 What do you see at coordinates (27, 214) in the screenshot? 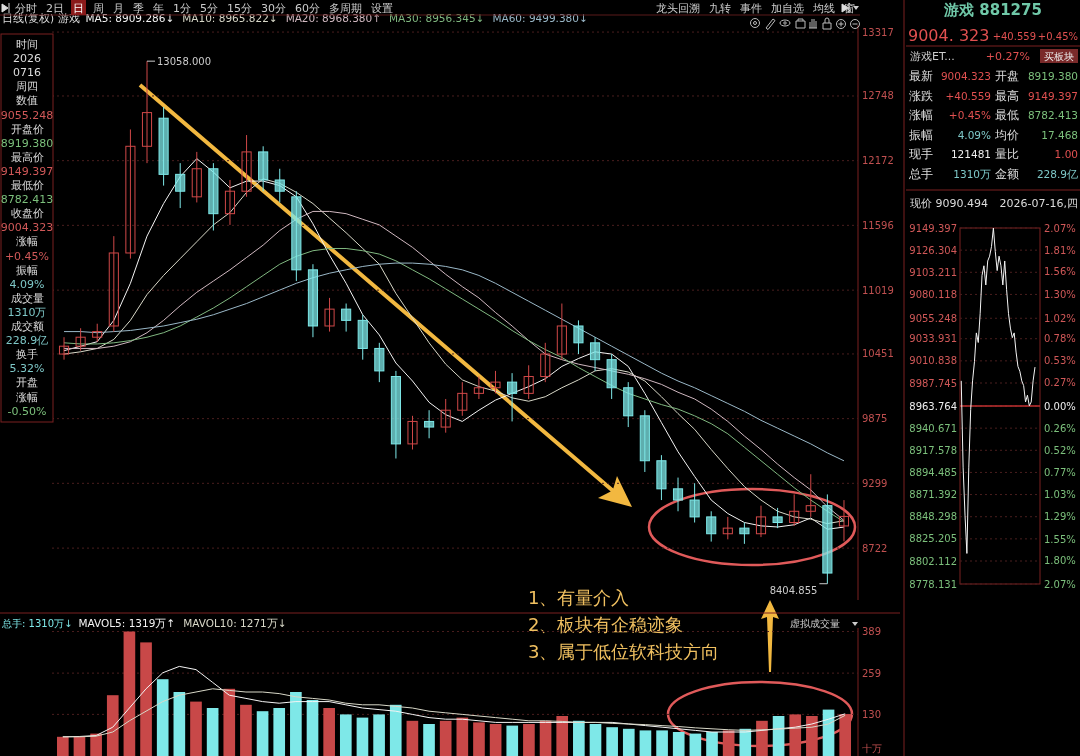
I see `text: 收盘价` at bounding box center [27, 214].